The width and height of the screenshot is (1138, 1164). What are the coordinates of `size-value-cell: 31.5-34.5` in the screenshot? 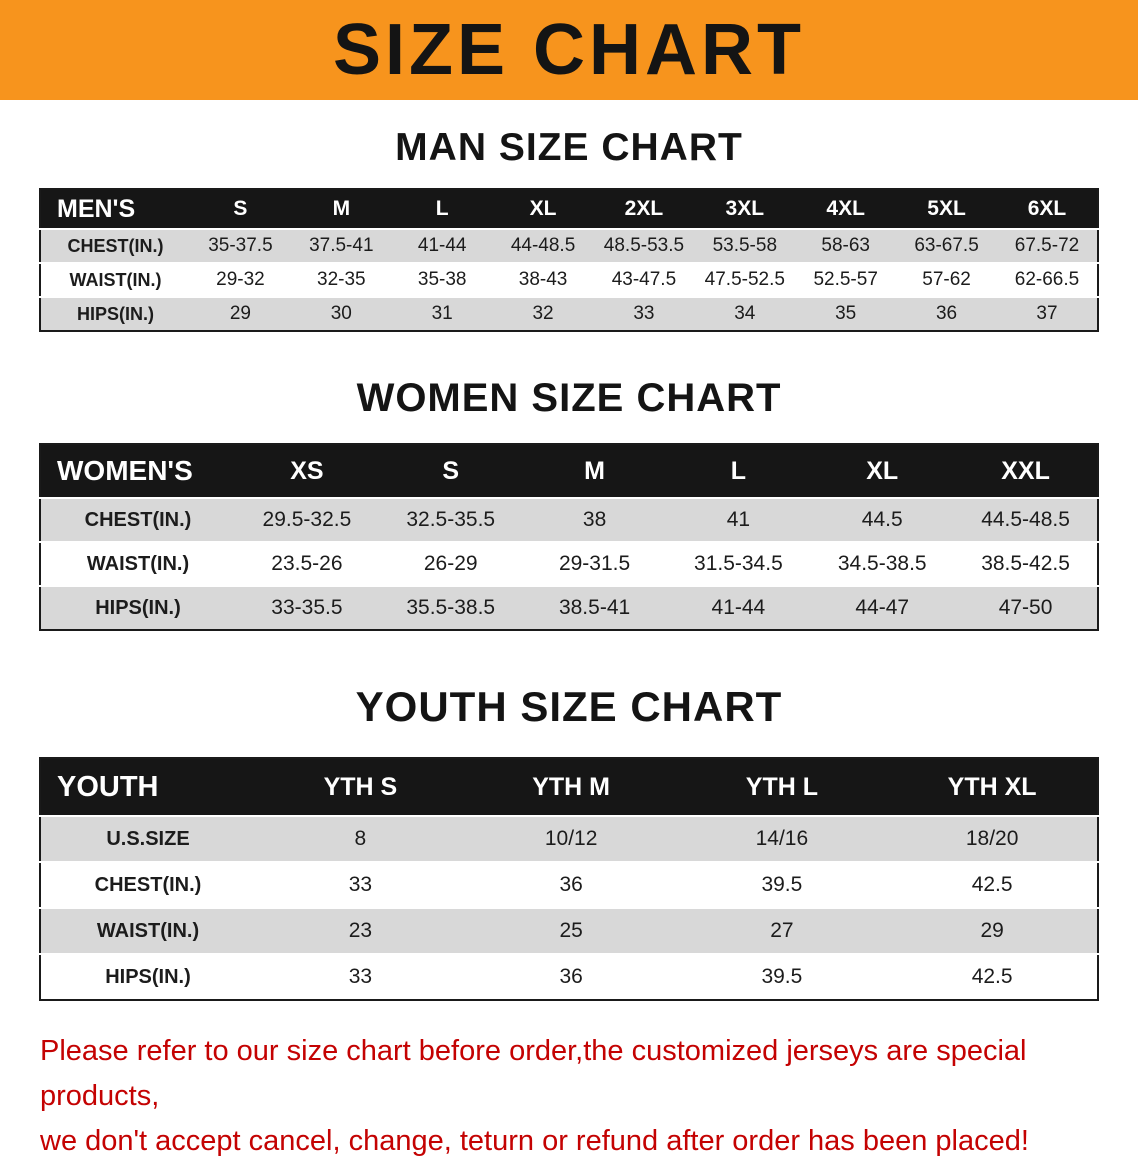 It's located at (738, 563).